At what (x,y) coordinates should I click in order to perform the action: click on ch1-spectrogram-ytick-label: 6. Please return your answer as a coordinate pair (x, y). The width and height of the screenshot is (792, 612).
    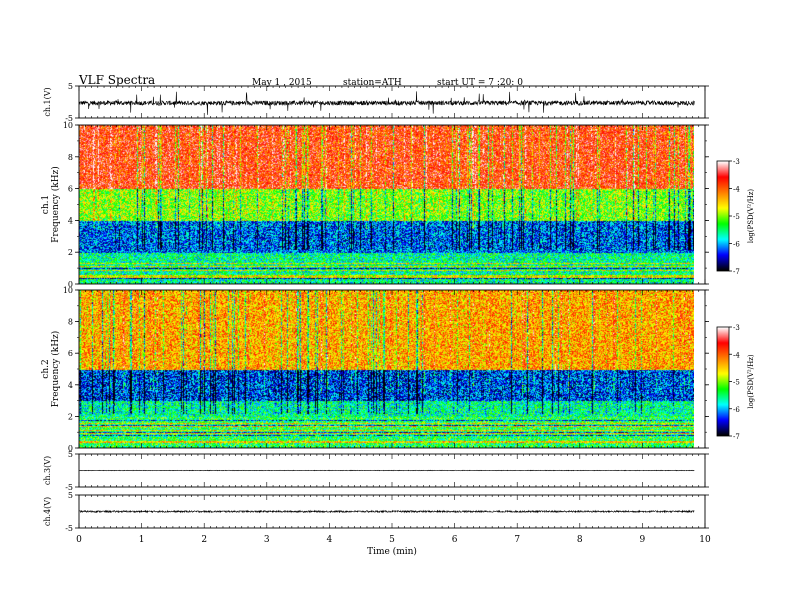
    Looking at the image, I should click on (70, 189).